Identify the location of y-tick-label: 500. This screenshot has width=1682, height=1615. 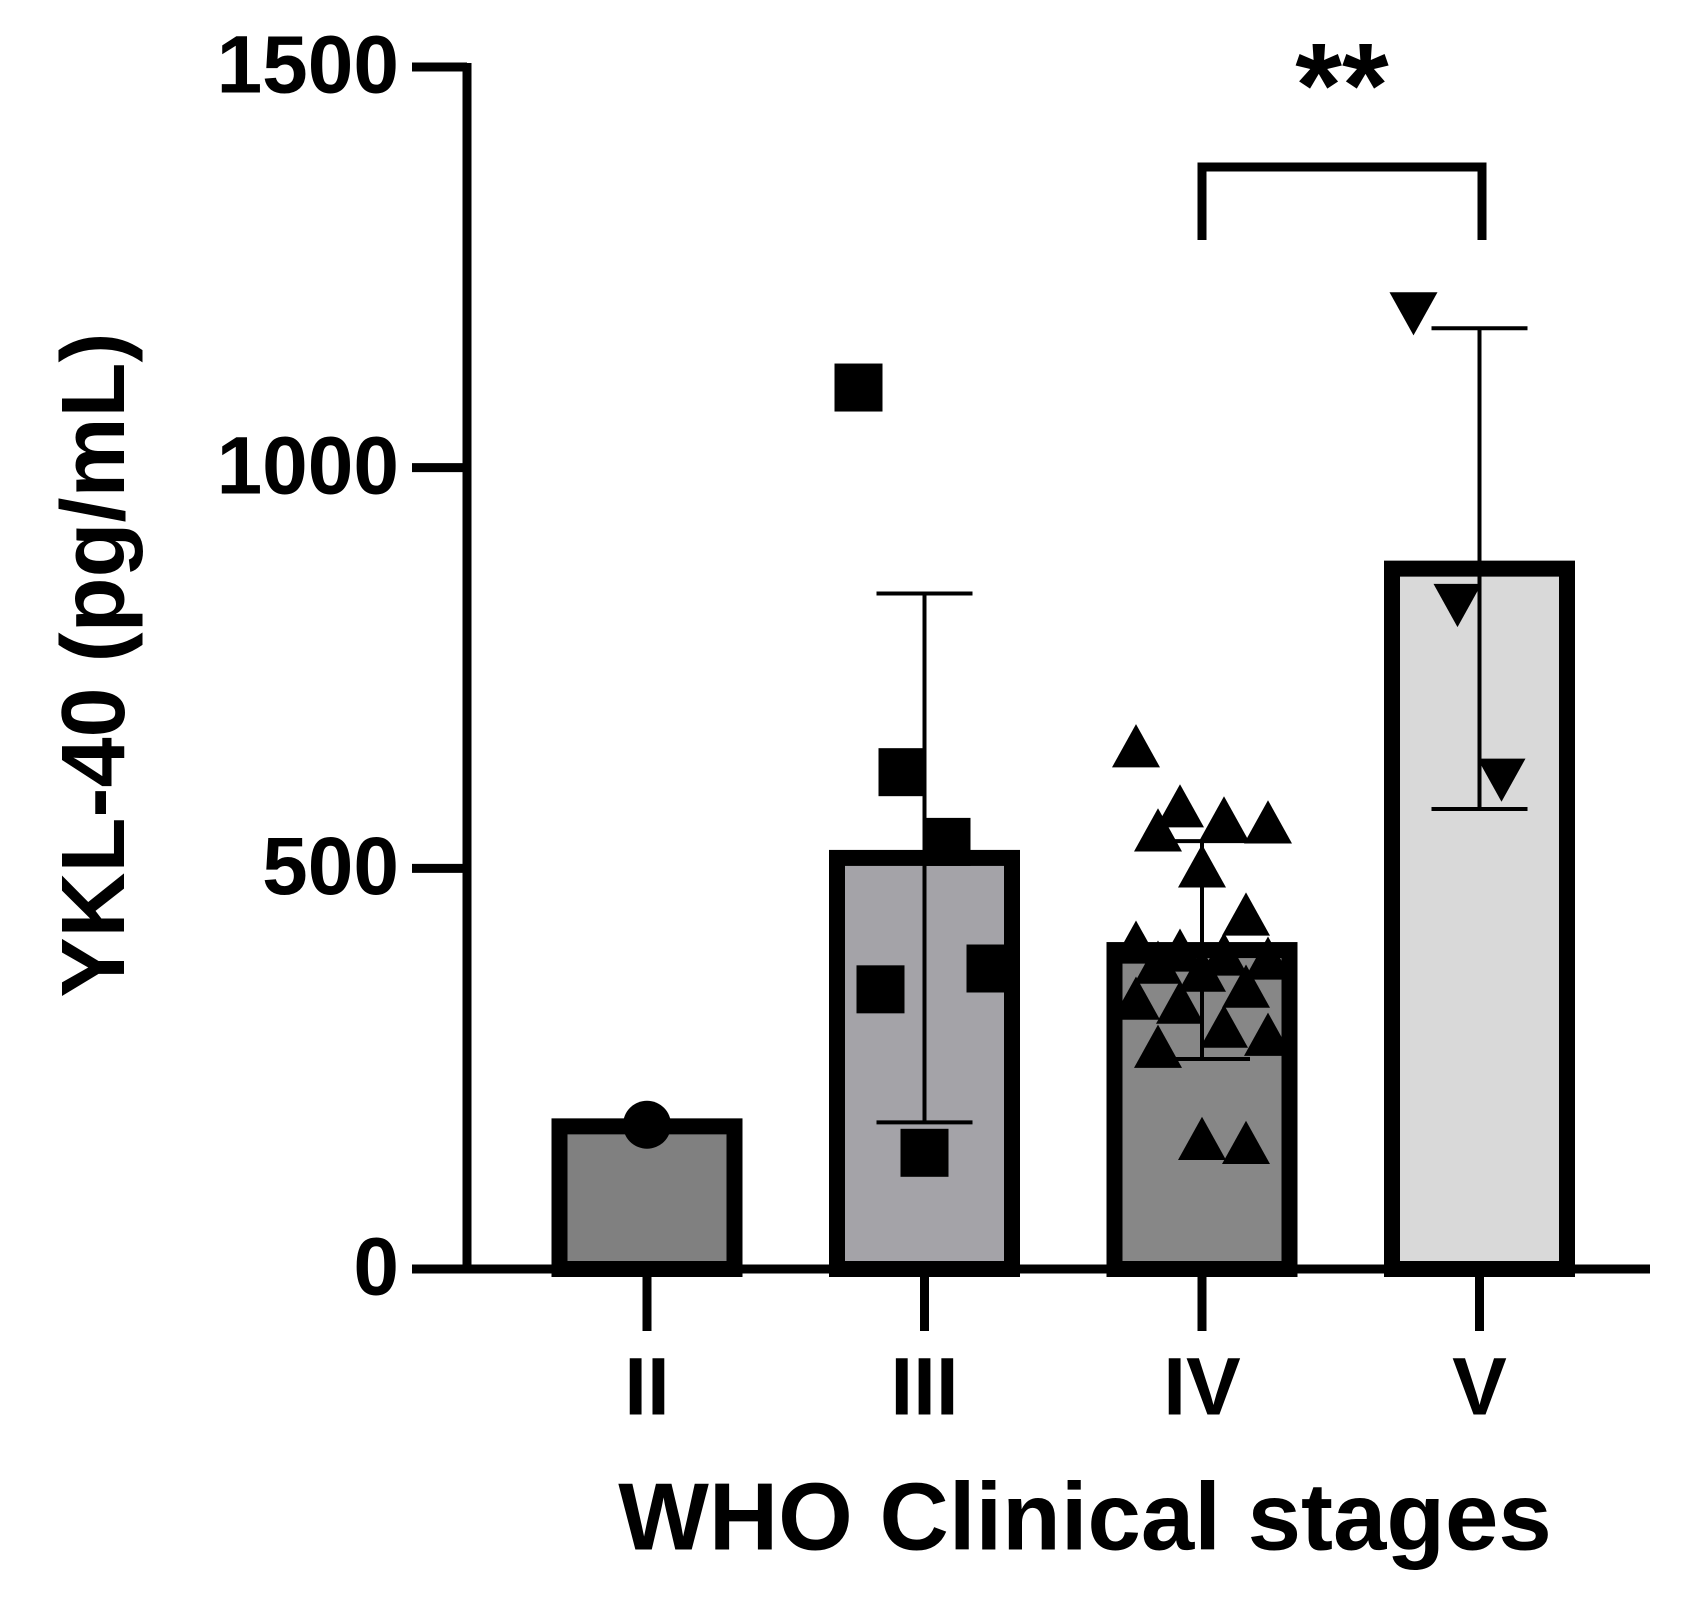
(330, 866).